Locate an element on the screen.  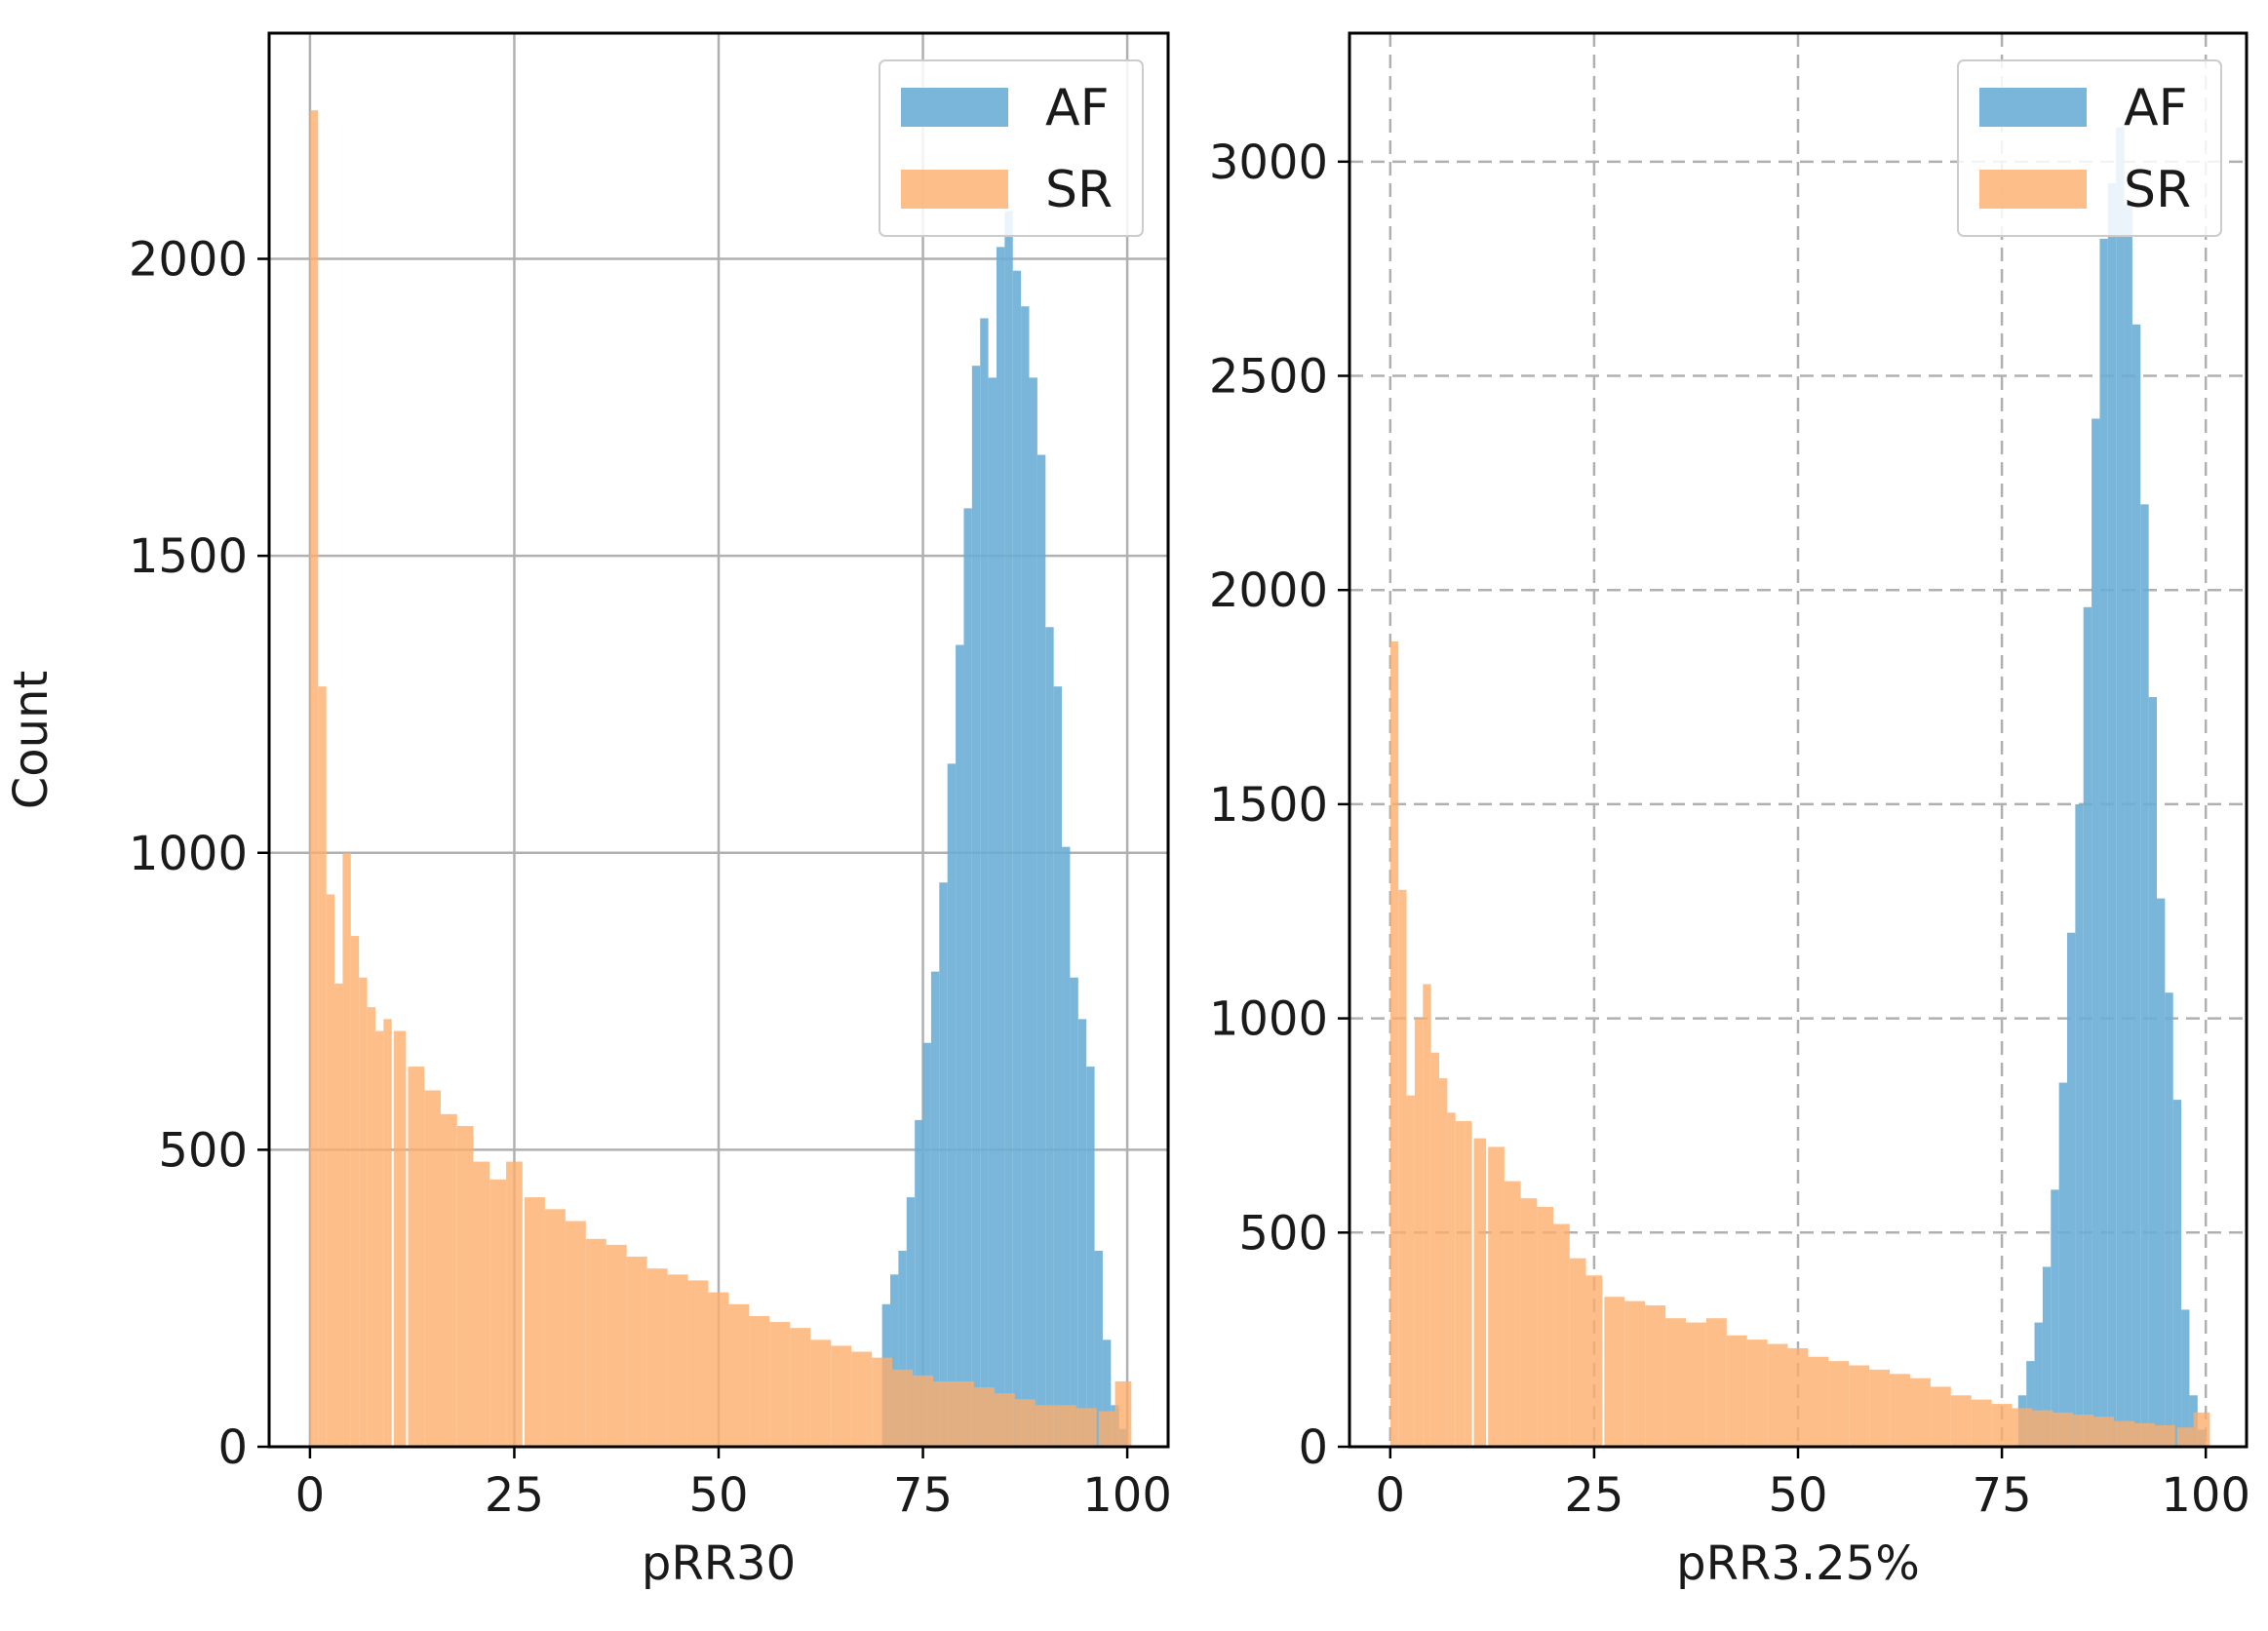
y-tick-label: 500 is located at coordinates (203, 1151).